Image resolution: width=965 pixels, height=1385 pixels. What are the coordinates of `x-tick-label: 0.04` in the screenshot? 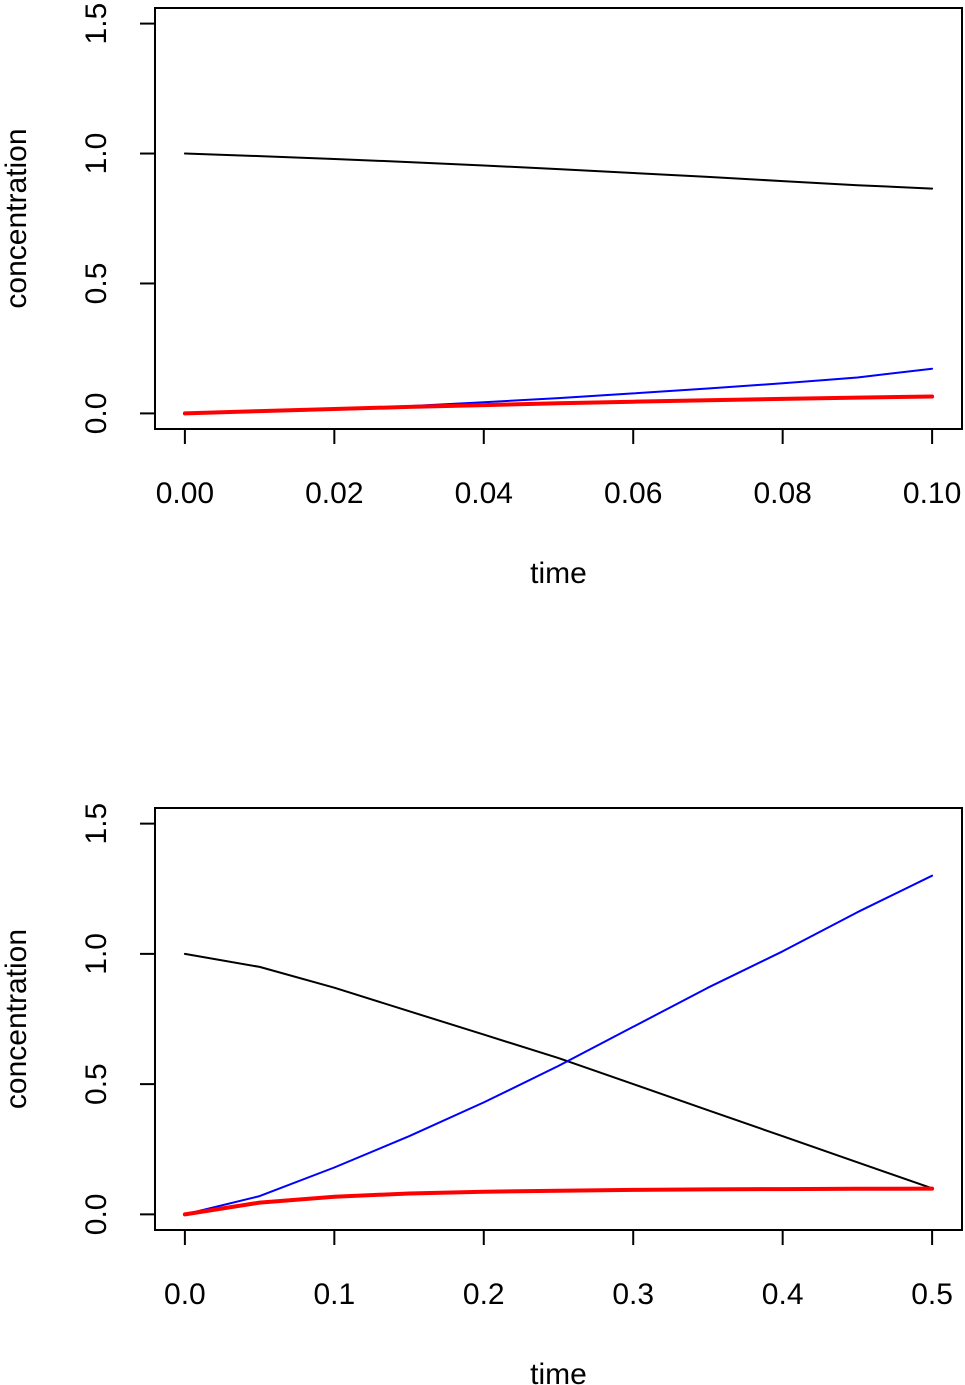 It's located at (484, 493).